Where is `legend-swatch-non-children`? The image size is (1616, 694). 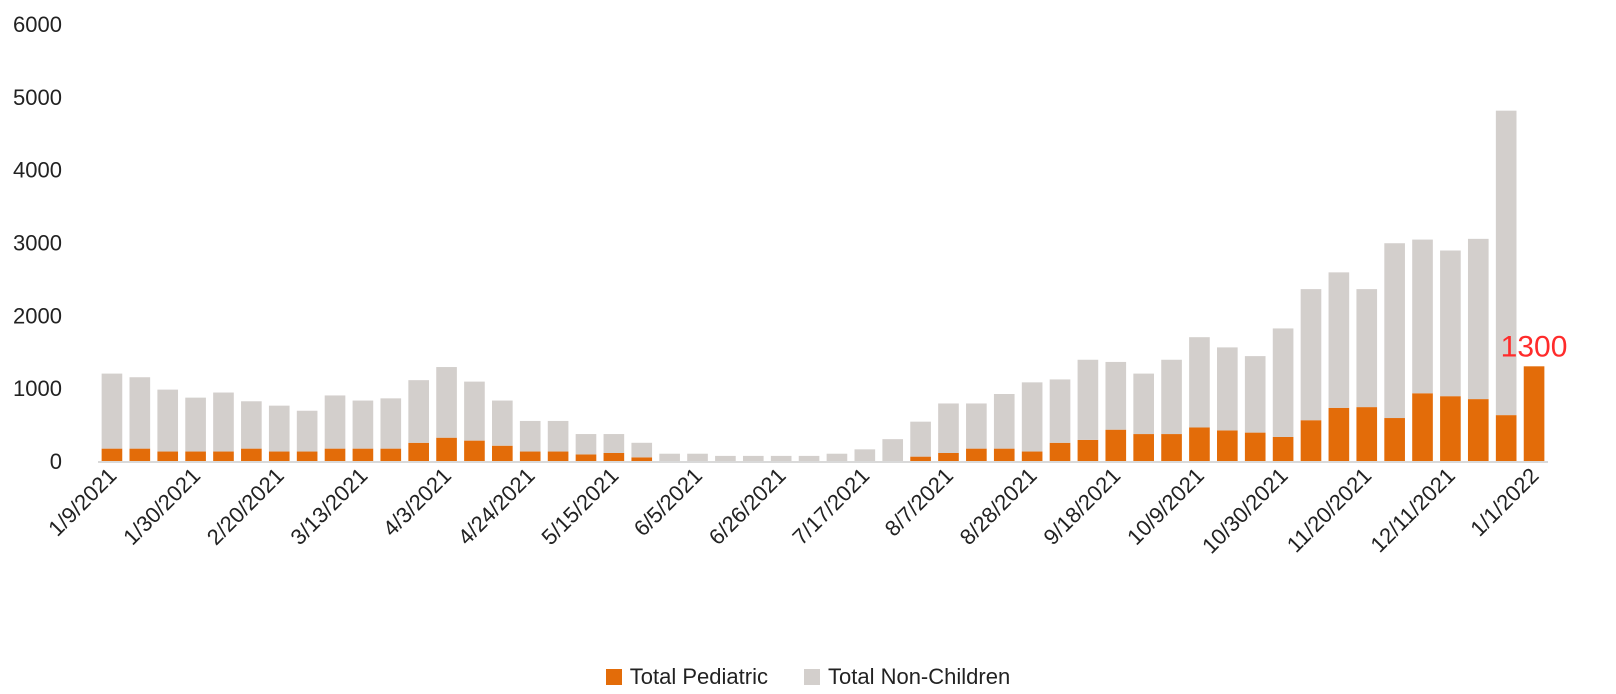 legend-swatch-non-children is located at coordinates (811, 677).